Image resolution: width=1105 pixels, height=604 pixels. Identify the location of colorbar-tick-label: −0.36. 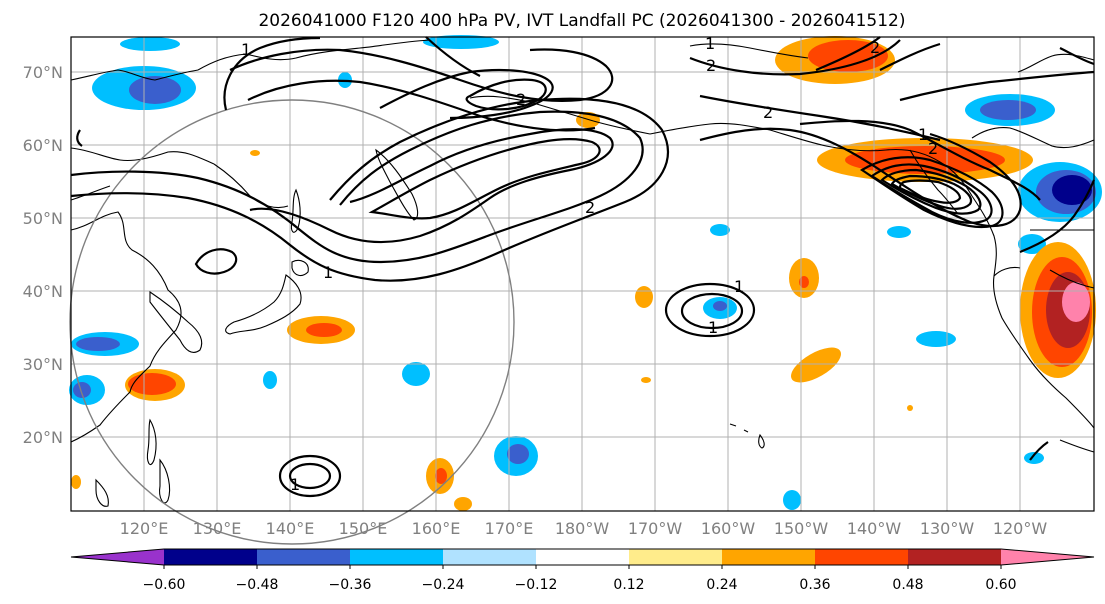
(350, 585).